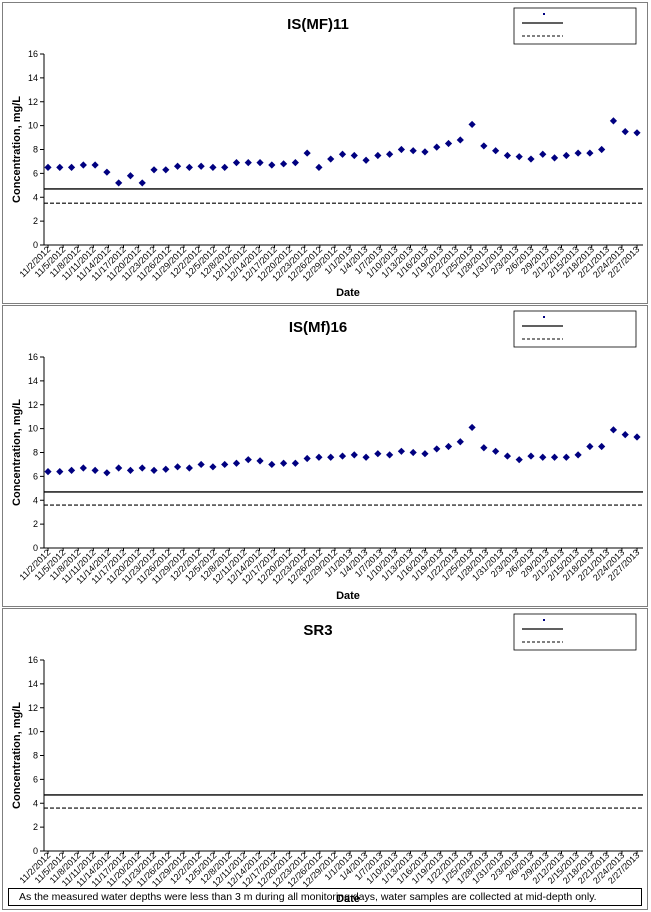 The height and width of the screenshot is (912, 651). I want to click on y-tick-label: 2, so click(35, 524).